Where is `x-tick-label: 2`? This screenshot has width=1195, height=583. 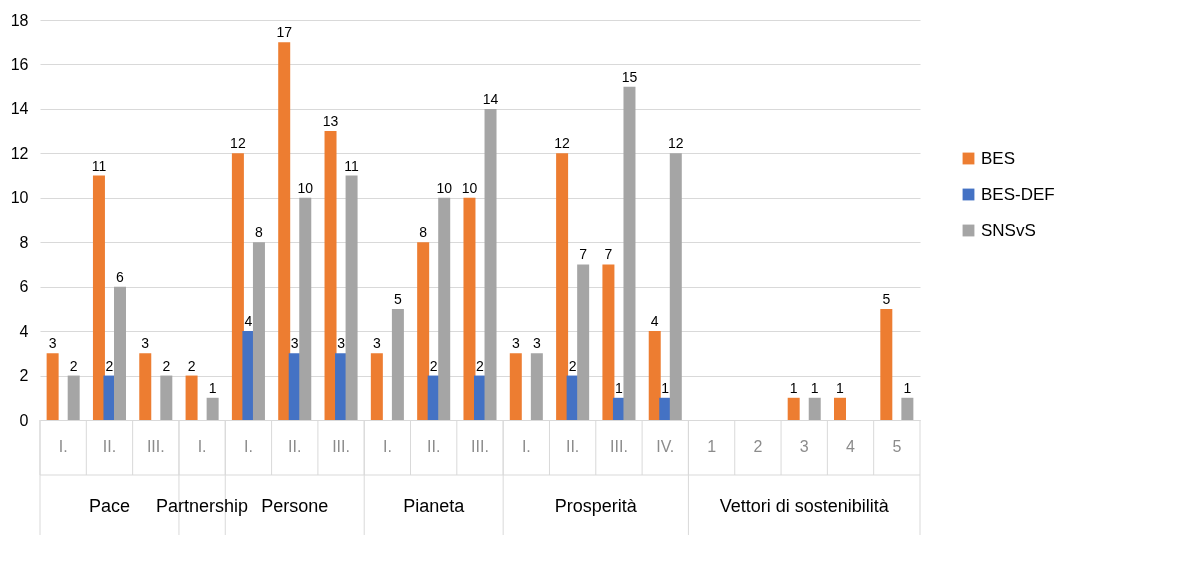
x-tick-label: 2 is located at coordinates (758, 446).